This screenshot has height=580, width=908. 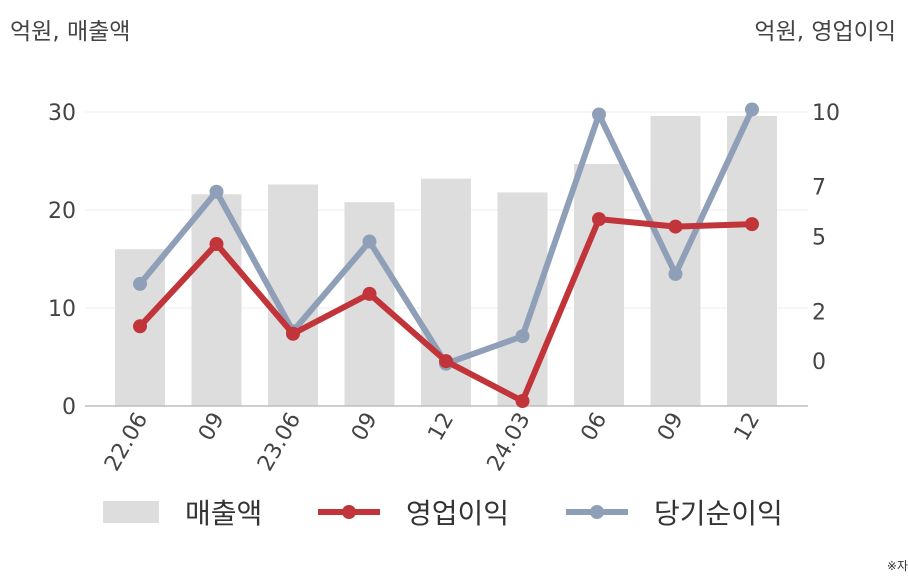 I want to click on legend: 매출액 영업이익 당기순이익, so click(x=454, y=512).